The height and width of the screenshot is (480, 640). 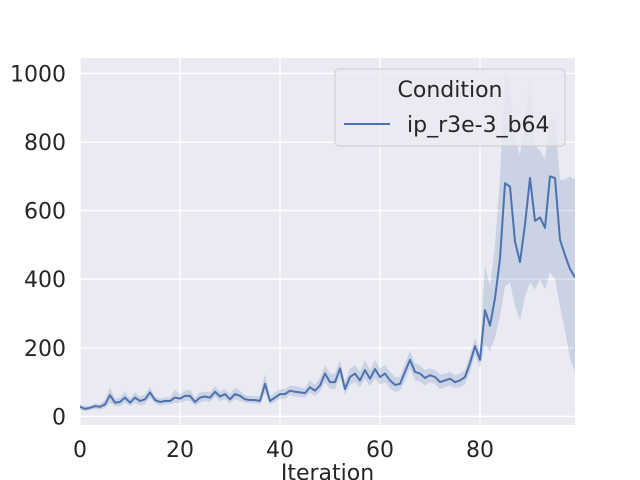 I want to click on legend-box, so click(x=450, y=107).